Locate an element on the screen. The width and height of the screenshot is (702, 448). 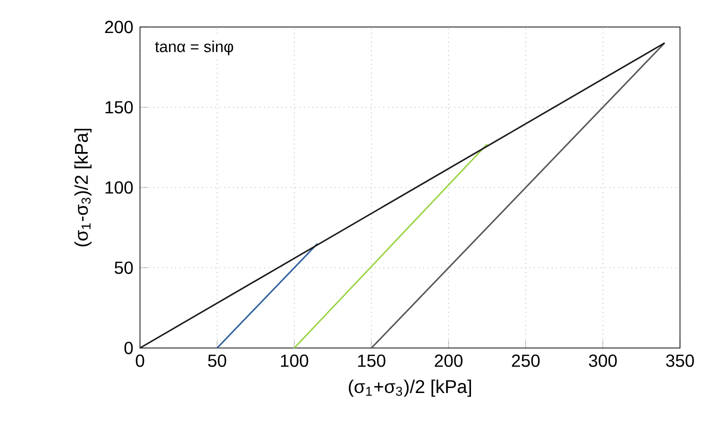
y-tick-label: 50 is located at coordinates (123, 268).